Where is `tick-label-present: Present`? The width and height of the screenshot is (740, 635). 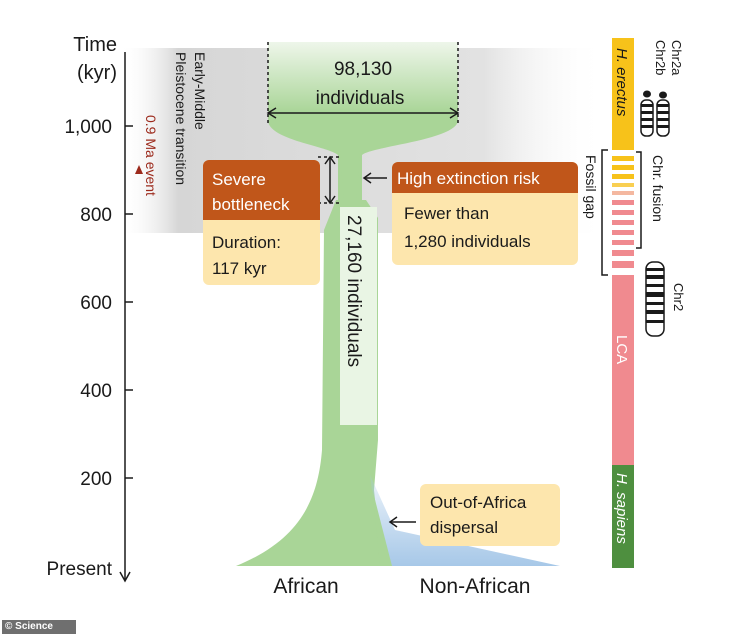
tick-label-present: Present is located at coordinates (80, 569).